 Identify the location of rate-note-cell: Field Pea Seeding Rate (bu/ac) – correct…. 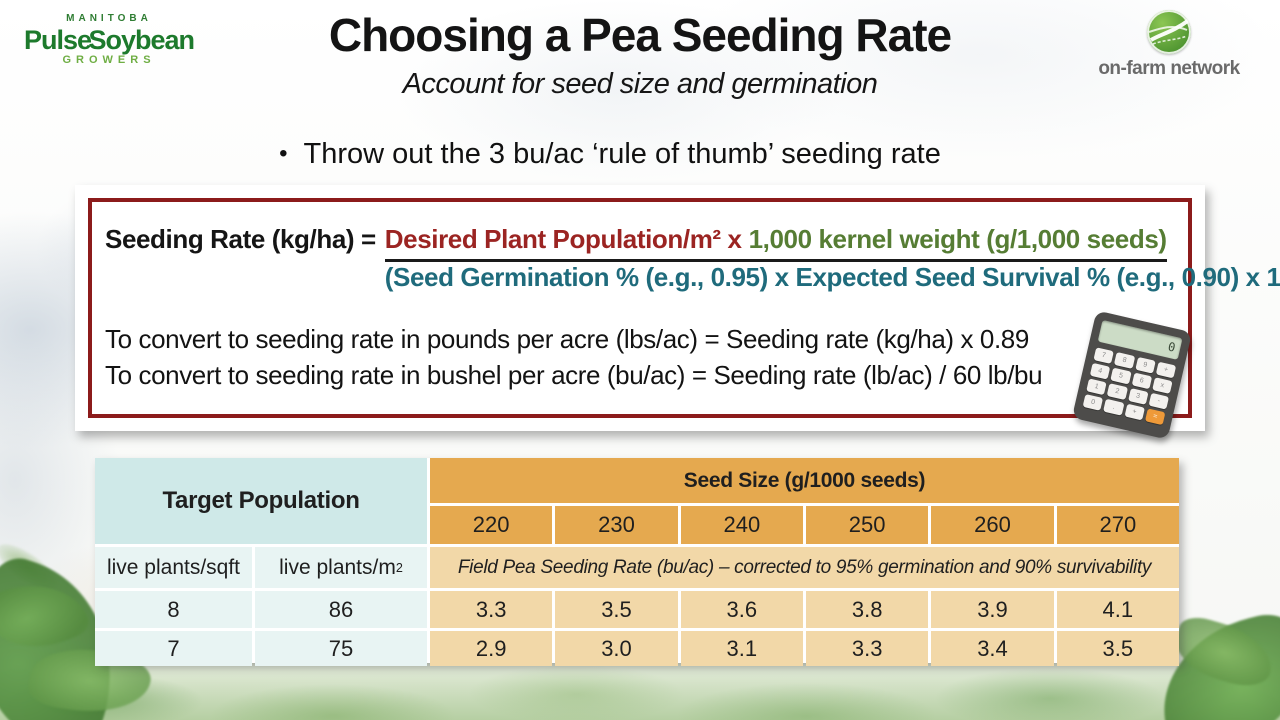
(804, 567).